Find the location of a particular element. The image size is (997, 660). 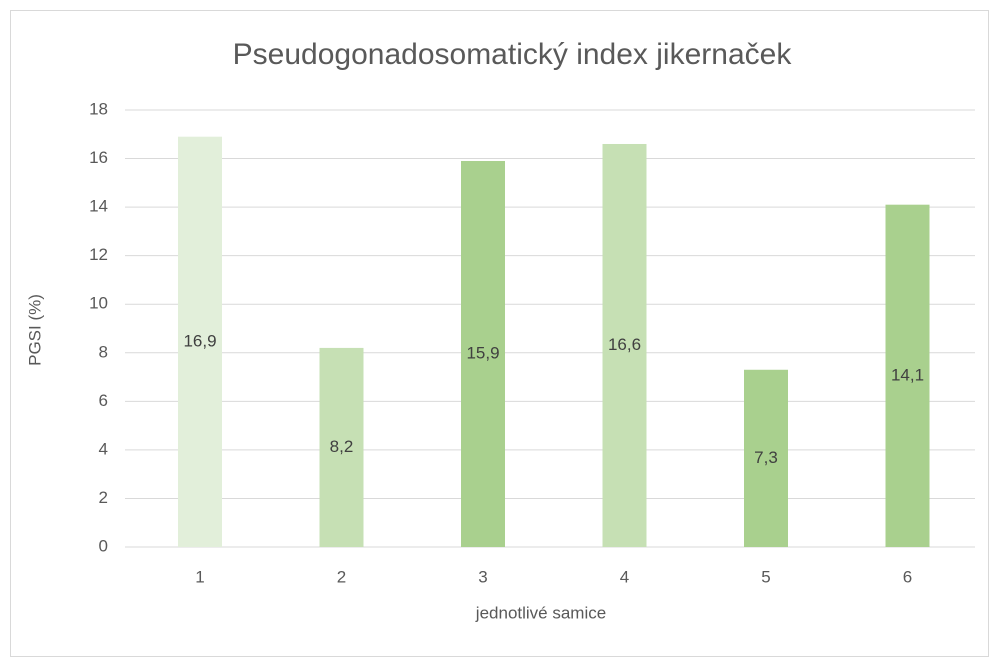

data-label: 7,3 is located at coordinates (766, 457).